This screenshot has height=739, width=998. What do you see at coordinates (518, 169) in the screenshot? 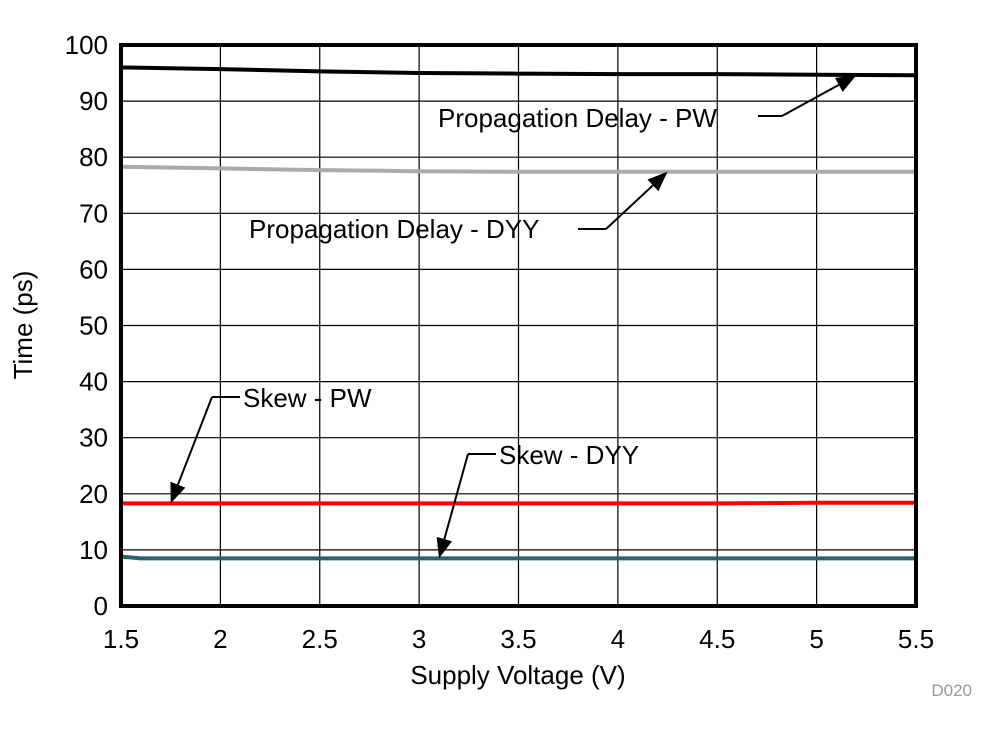
I see `series-line-propagation-delay-dyy` at bounding box center [518, 169].